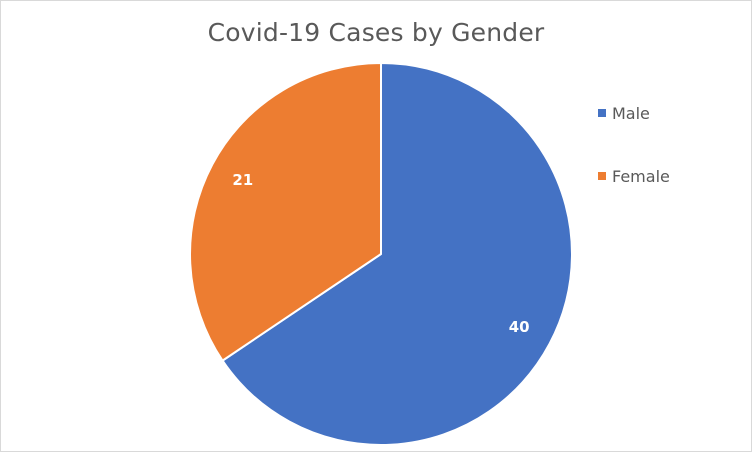 The width and height of the screenshot is (752, 452). What do you see at coordinates (631, 113) in the screenshot?
I see `legend-label-male: Male` at bounding box center [631, 113].